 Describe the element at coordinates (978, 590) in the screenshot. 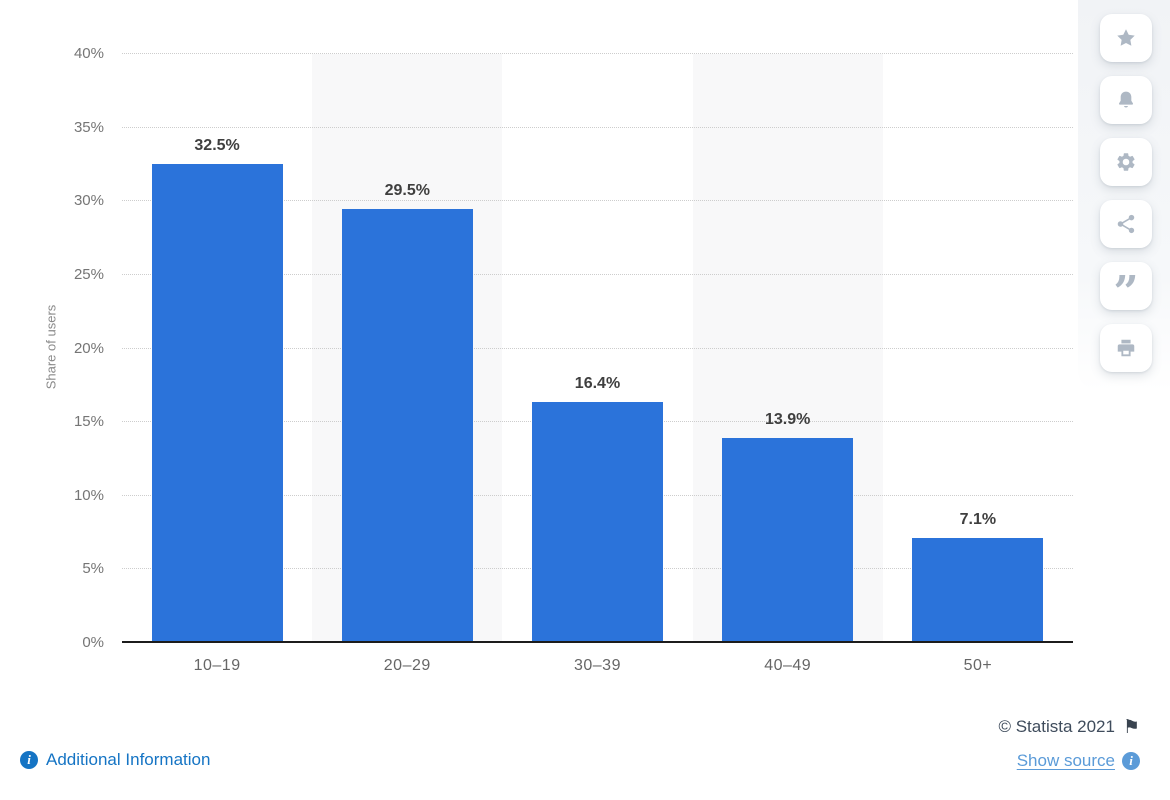

I see `bar-50+` at that location.